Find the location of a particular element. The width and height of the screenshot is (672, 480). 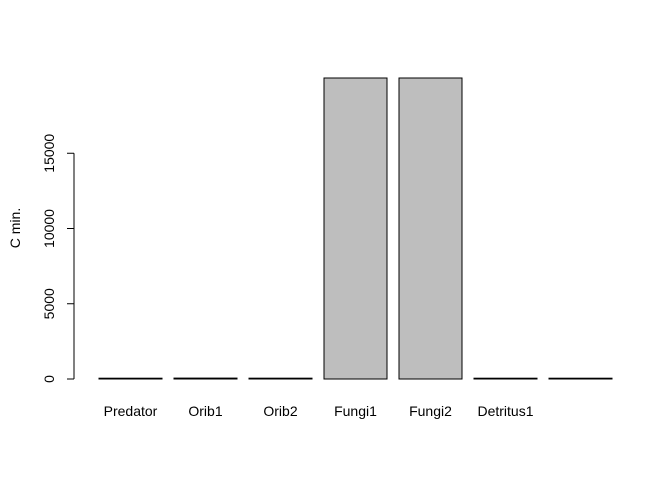

bar-orib1 is located at coordinates (205, 378).